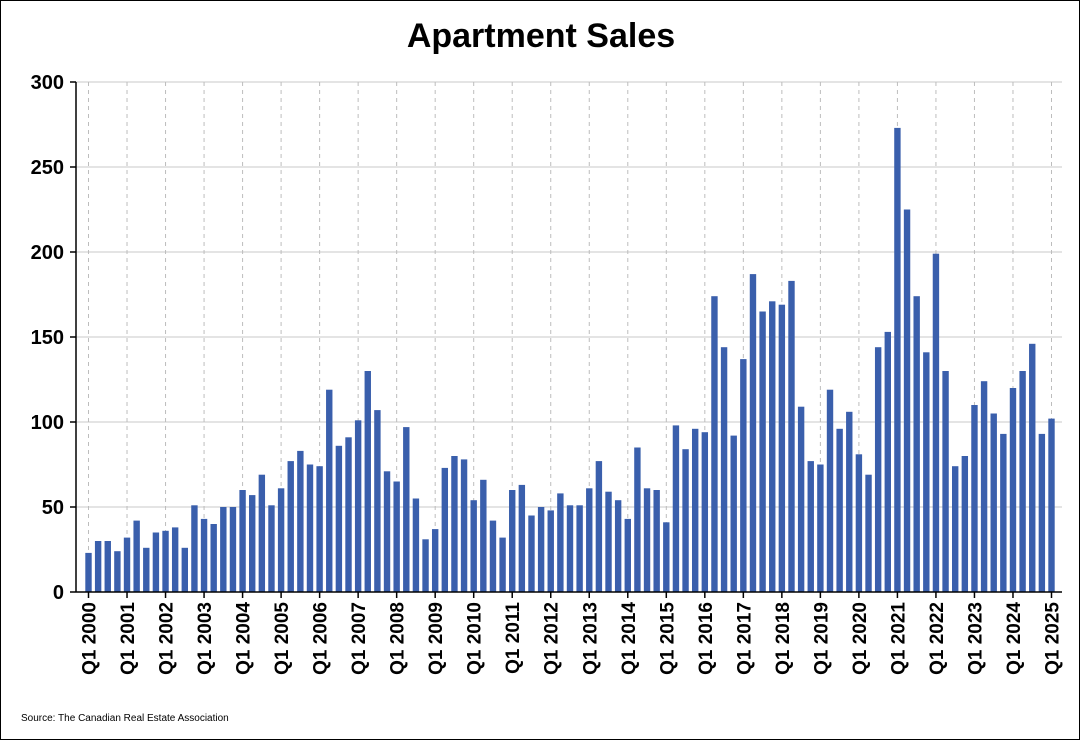  Describe the element at coordinates (282, 638) in the screenshot. I see `x-tick-label: Q1 2005` at that location.